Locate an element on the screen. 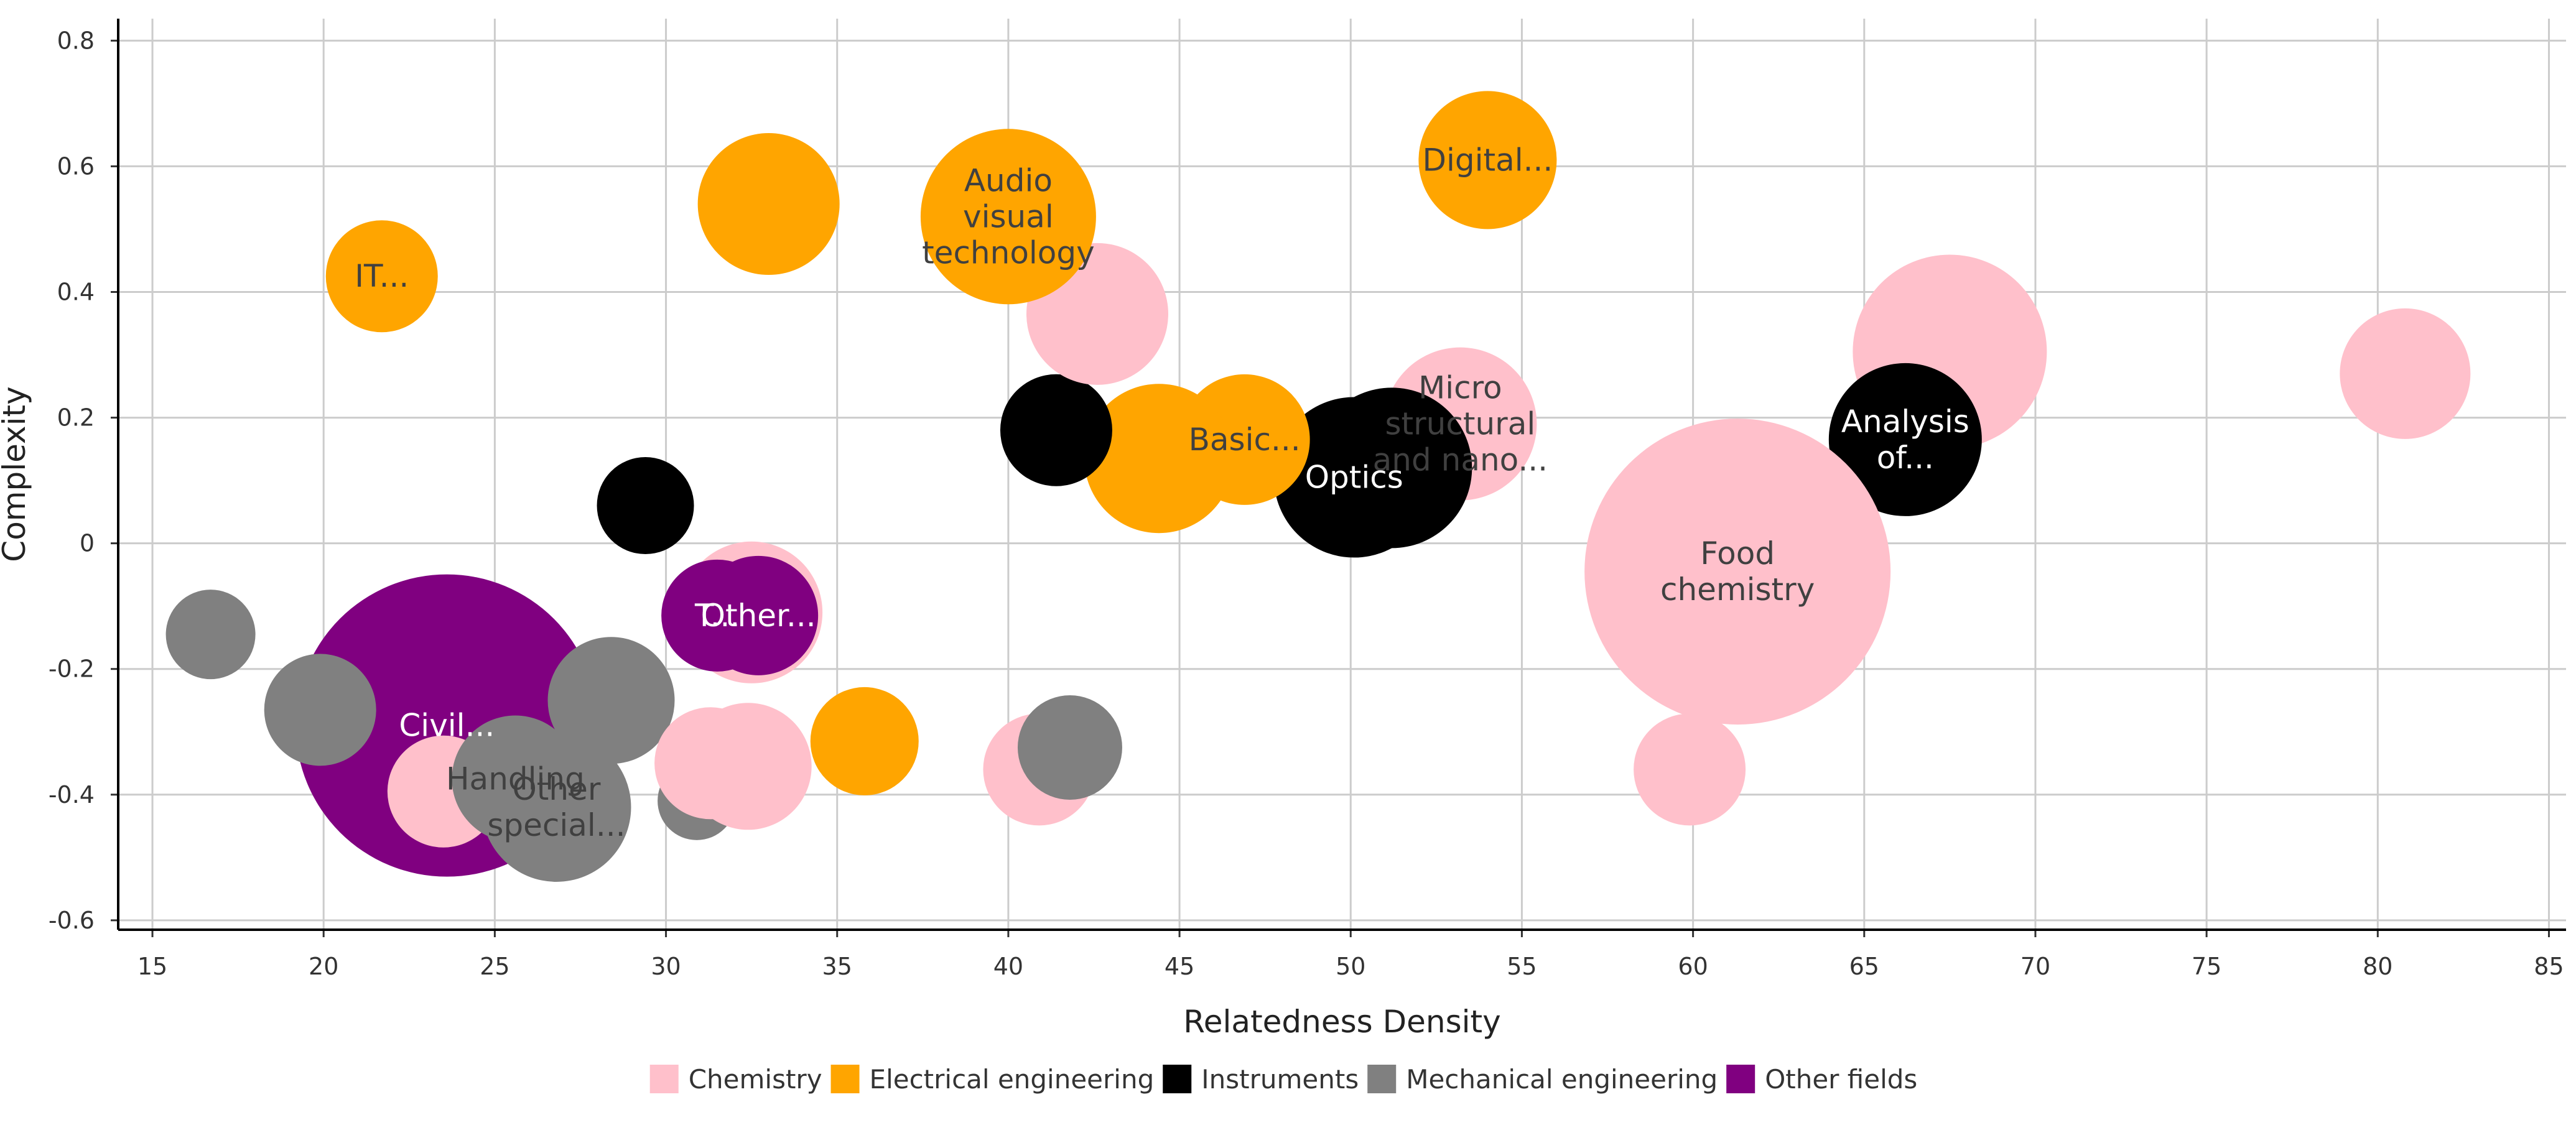 This screenshot has height=1125, width=2576. legend-item: Chemistry is located at coordinates (735, 1079).